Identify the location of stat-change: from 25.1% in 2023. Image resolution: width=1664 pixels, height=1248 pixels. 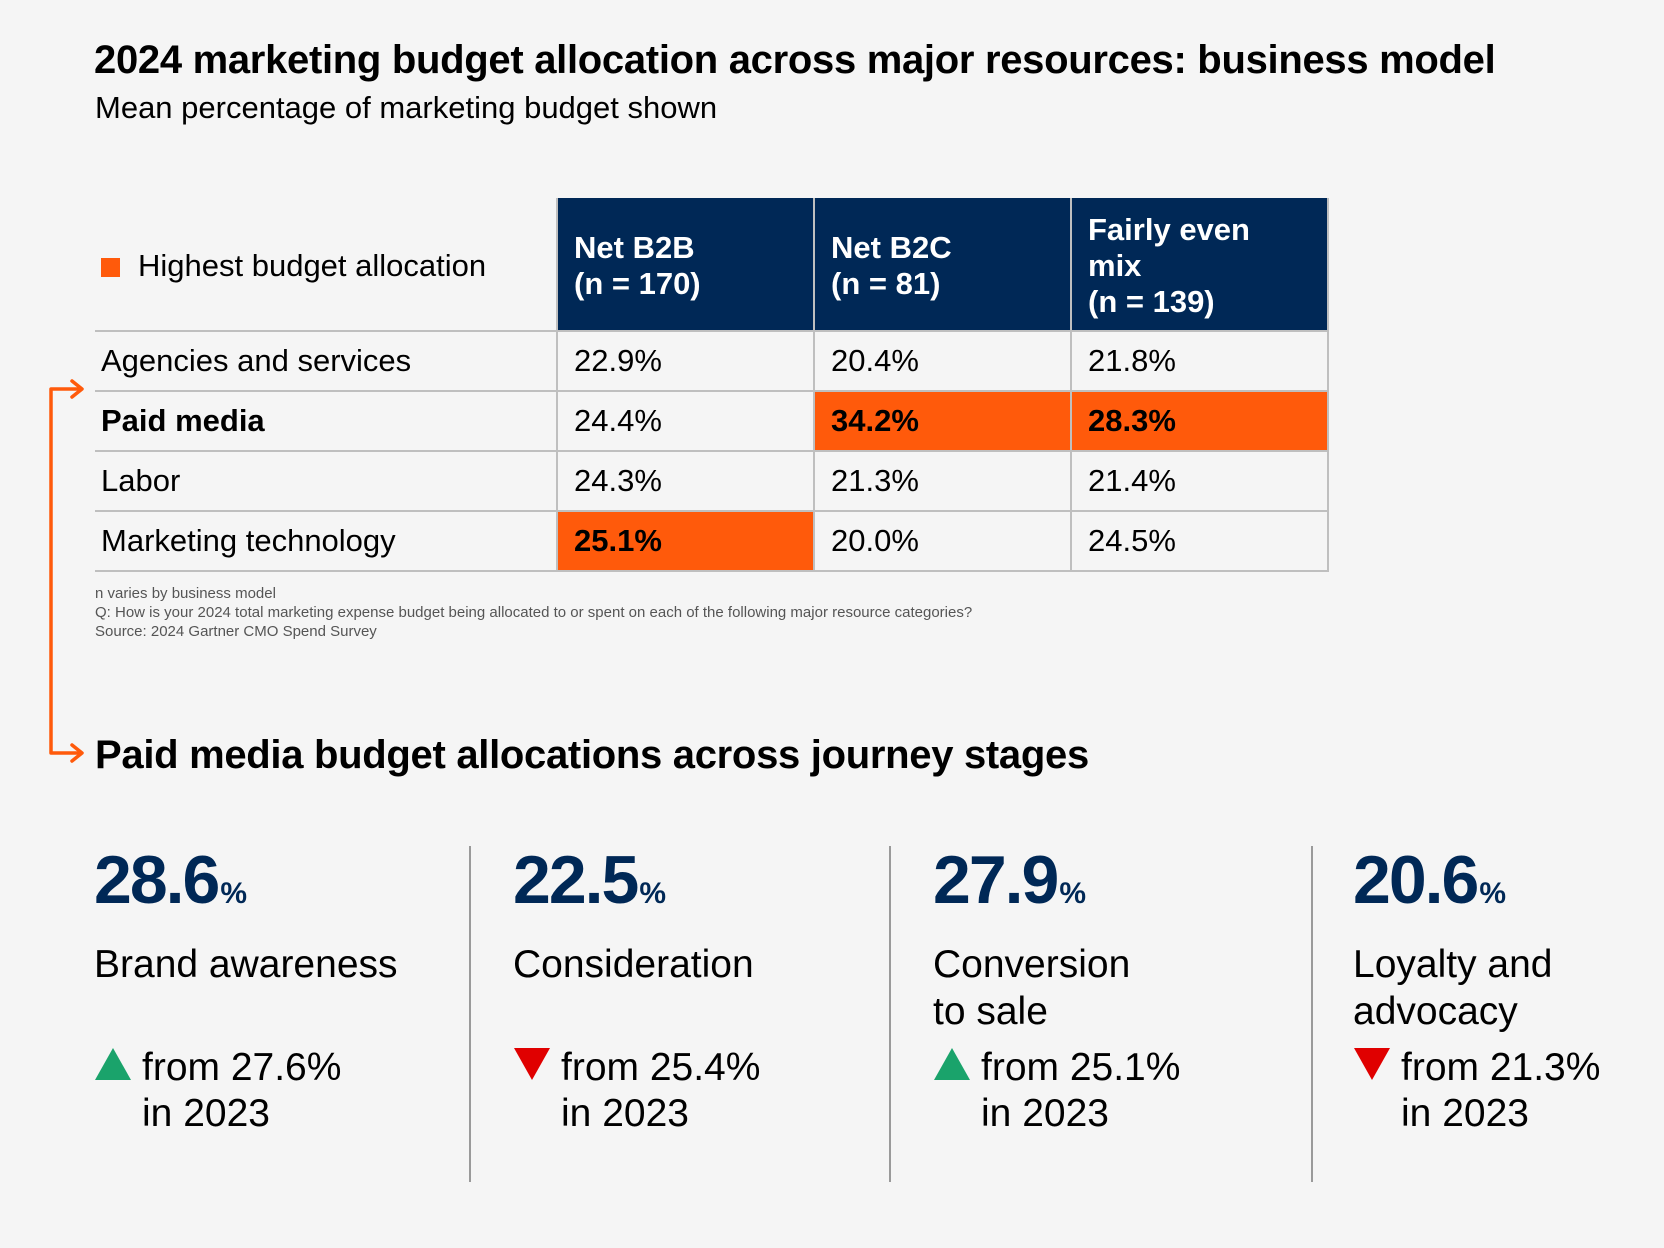
(1056, 1091).